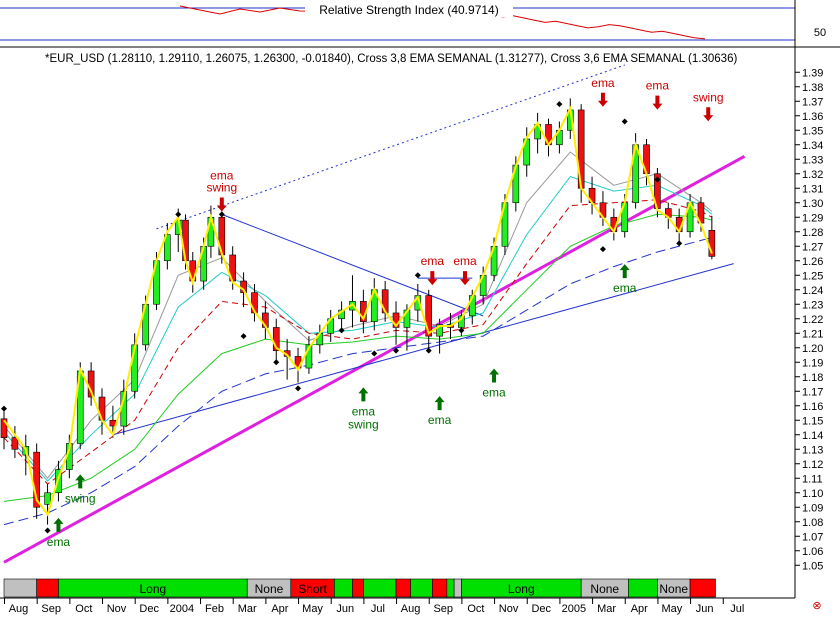  What do you see at coordinates (19, 609) in the screenshot?
I see `x-tick-label: Aug` at bounding box center [19, 609].